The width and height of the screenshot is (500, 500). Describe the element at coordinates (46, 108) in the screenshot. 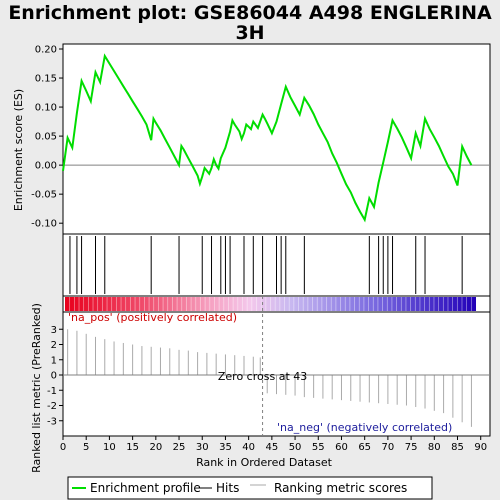

I see `es-tick-label: 0.10` at that location.